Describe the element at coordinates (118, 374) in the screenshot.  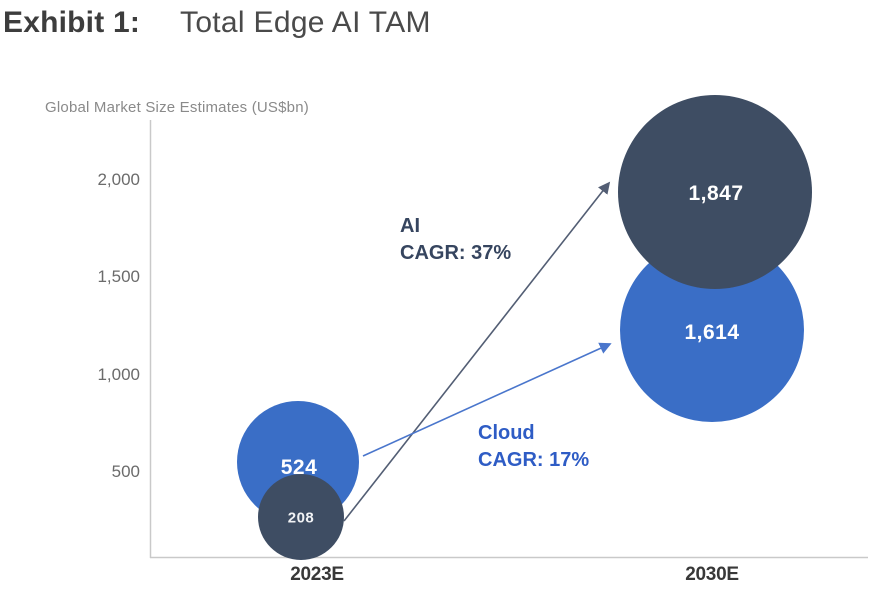
I see `y-tick-1000: 1,000` at that location.